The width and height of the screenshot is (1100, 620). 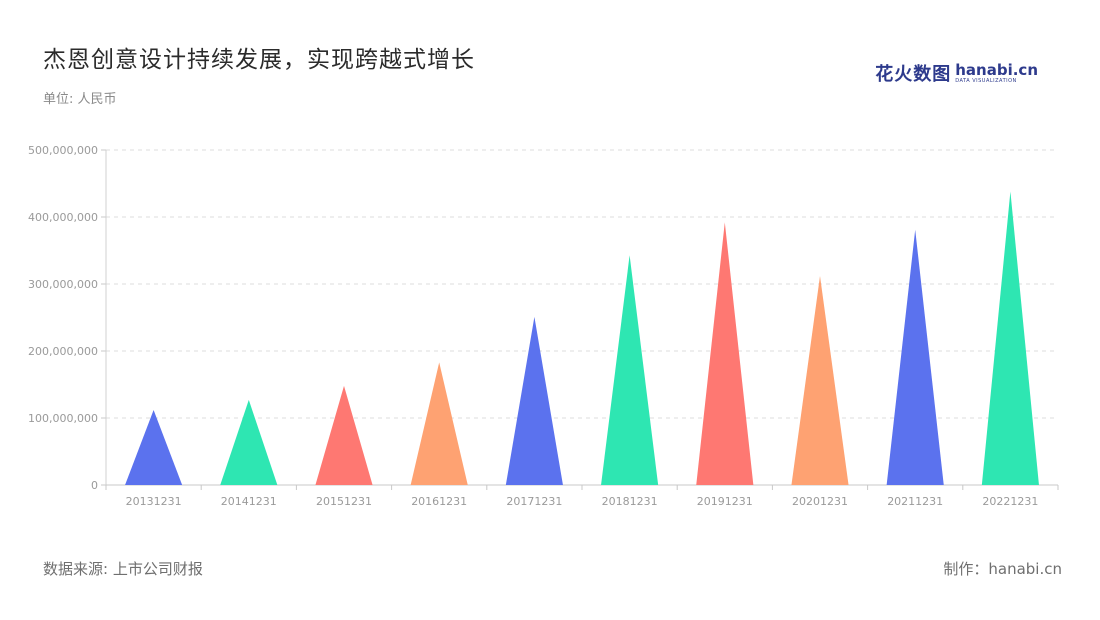 What do you see at coordinates (913, 74) in the screenshot?
I see `logo-cn-text: 花火数图` at bounding box center [913, 74].